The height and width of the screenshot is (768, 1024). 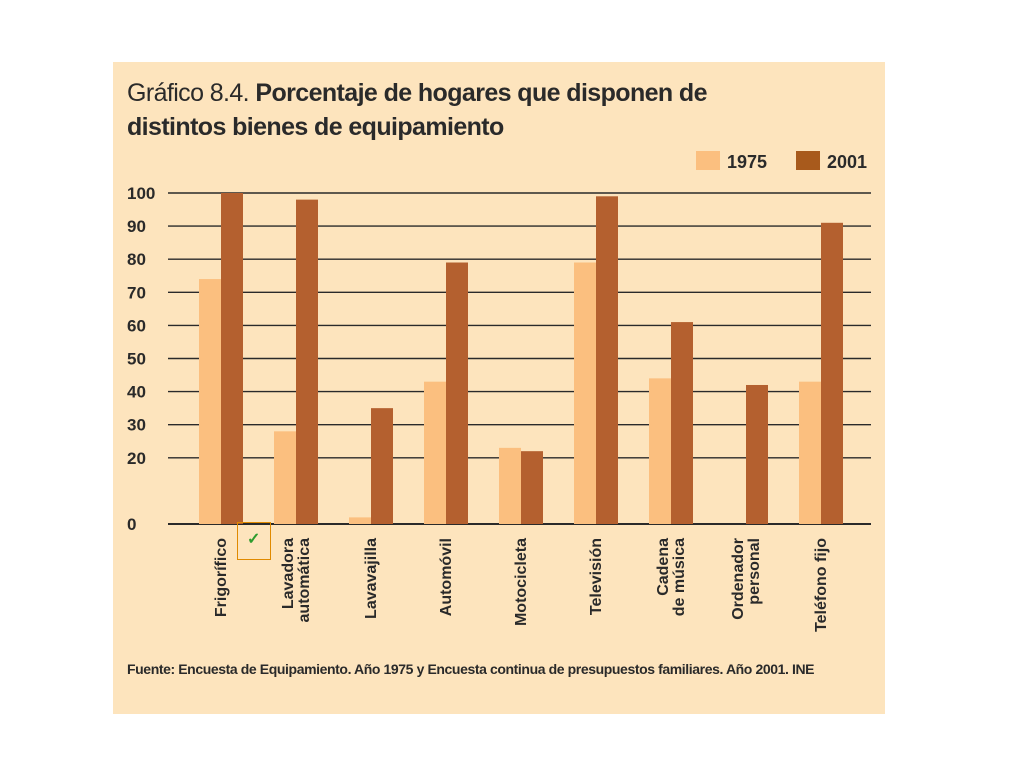 What do you see at coordinates (371, 578) in the screenshot?
I see `x-category-label-2: Lavavajilla` at bounding box center [371, 578].